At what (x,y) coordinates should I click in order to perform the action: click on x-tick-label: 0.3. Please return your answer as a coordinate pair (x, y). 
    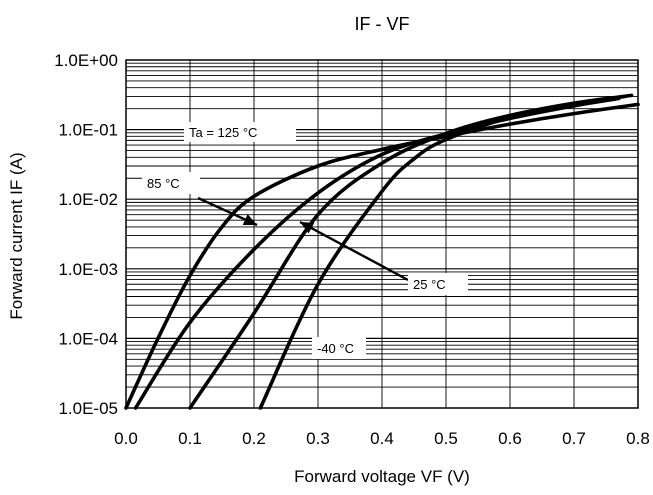
    Looking at the image, I should click on (318, 438).